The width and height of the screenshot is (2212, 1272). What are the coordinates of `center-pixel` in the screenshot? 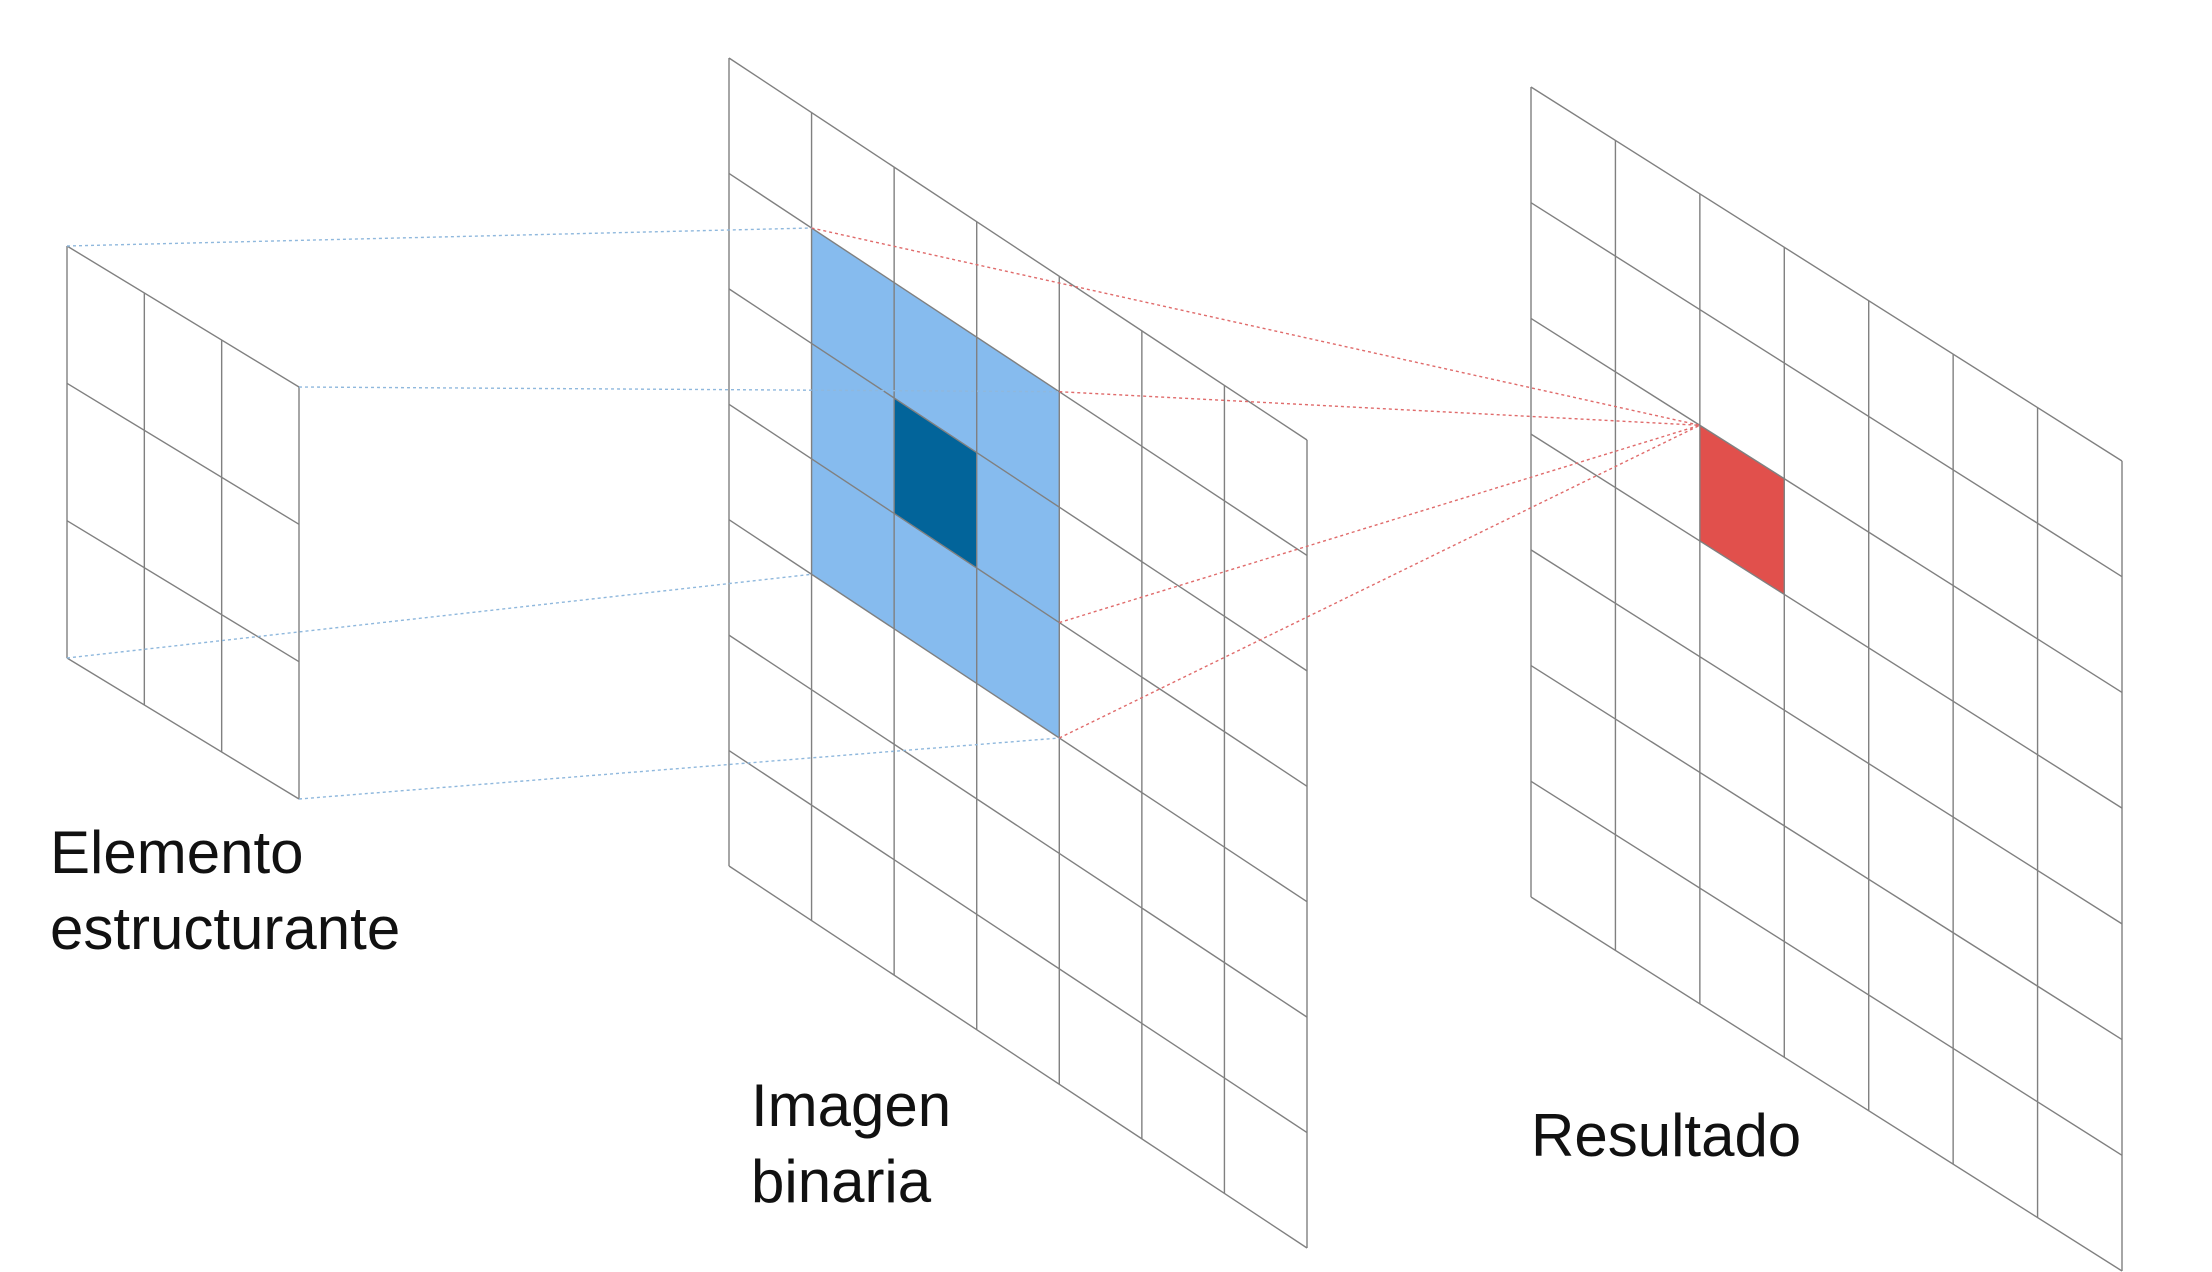 It's located at (935, 483).